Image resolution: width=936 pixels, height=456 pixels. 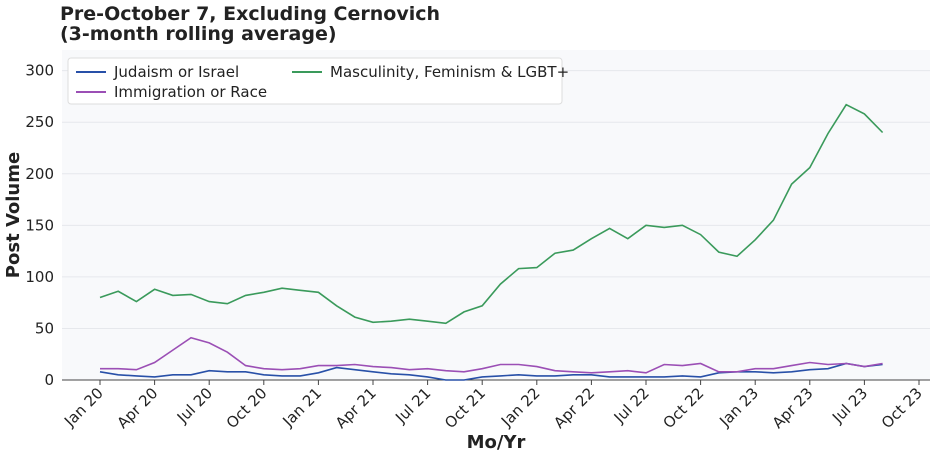 What do you see at coordinates (683, 408) in the screenshot?
I see `x-tick-label: Oct 22` at bounding box center [683, 408].